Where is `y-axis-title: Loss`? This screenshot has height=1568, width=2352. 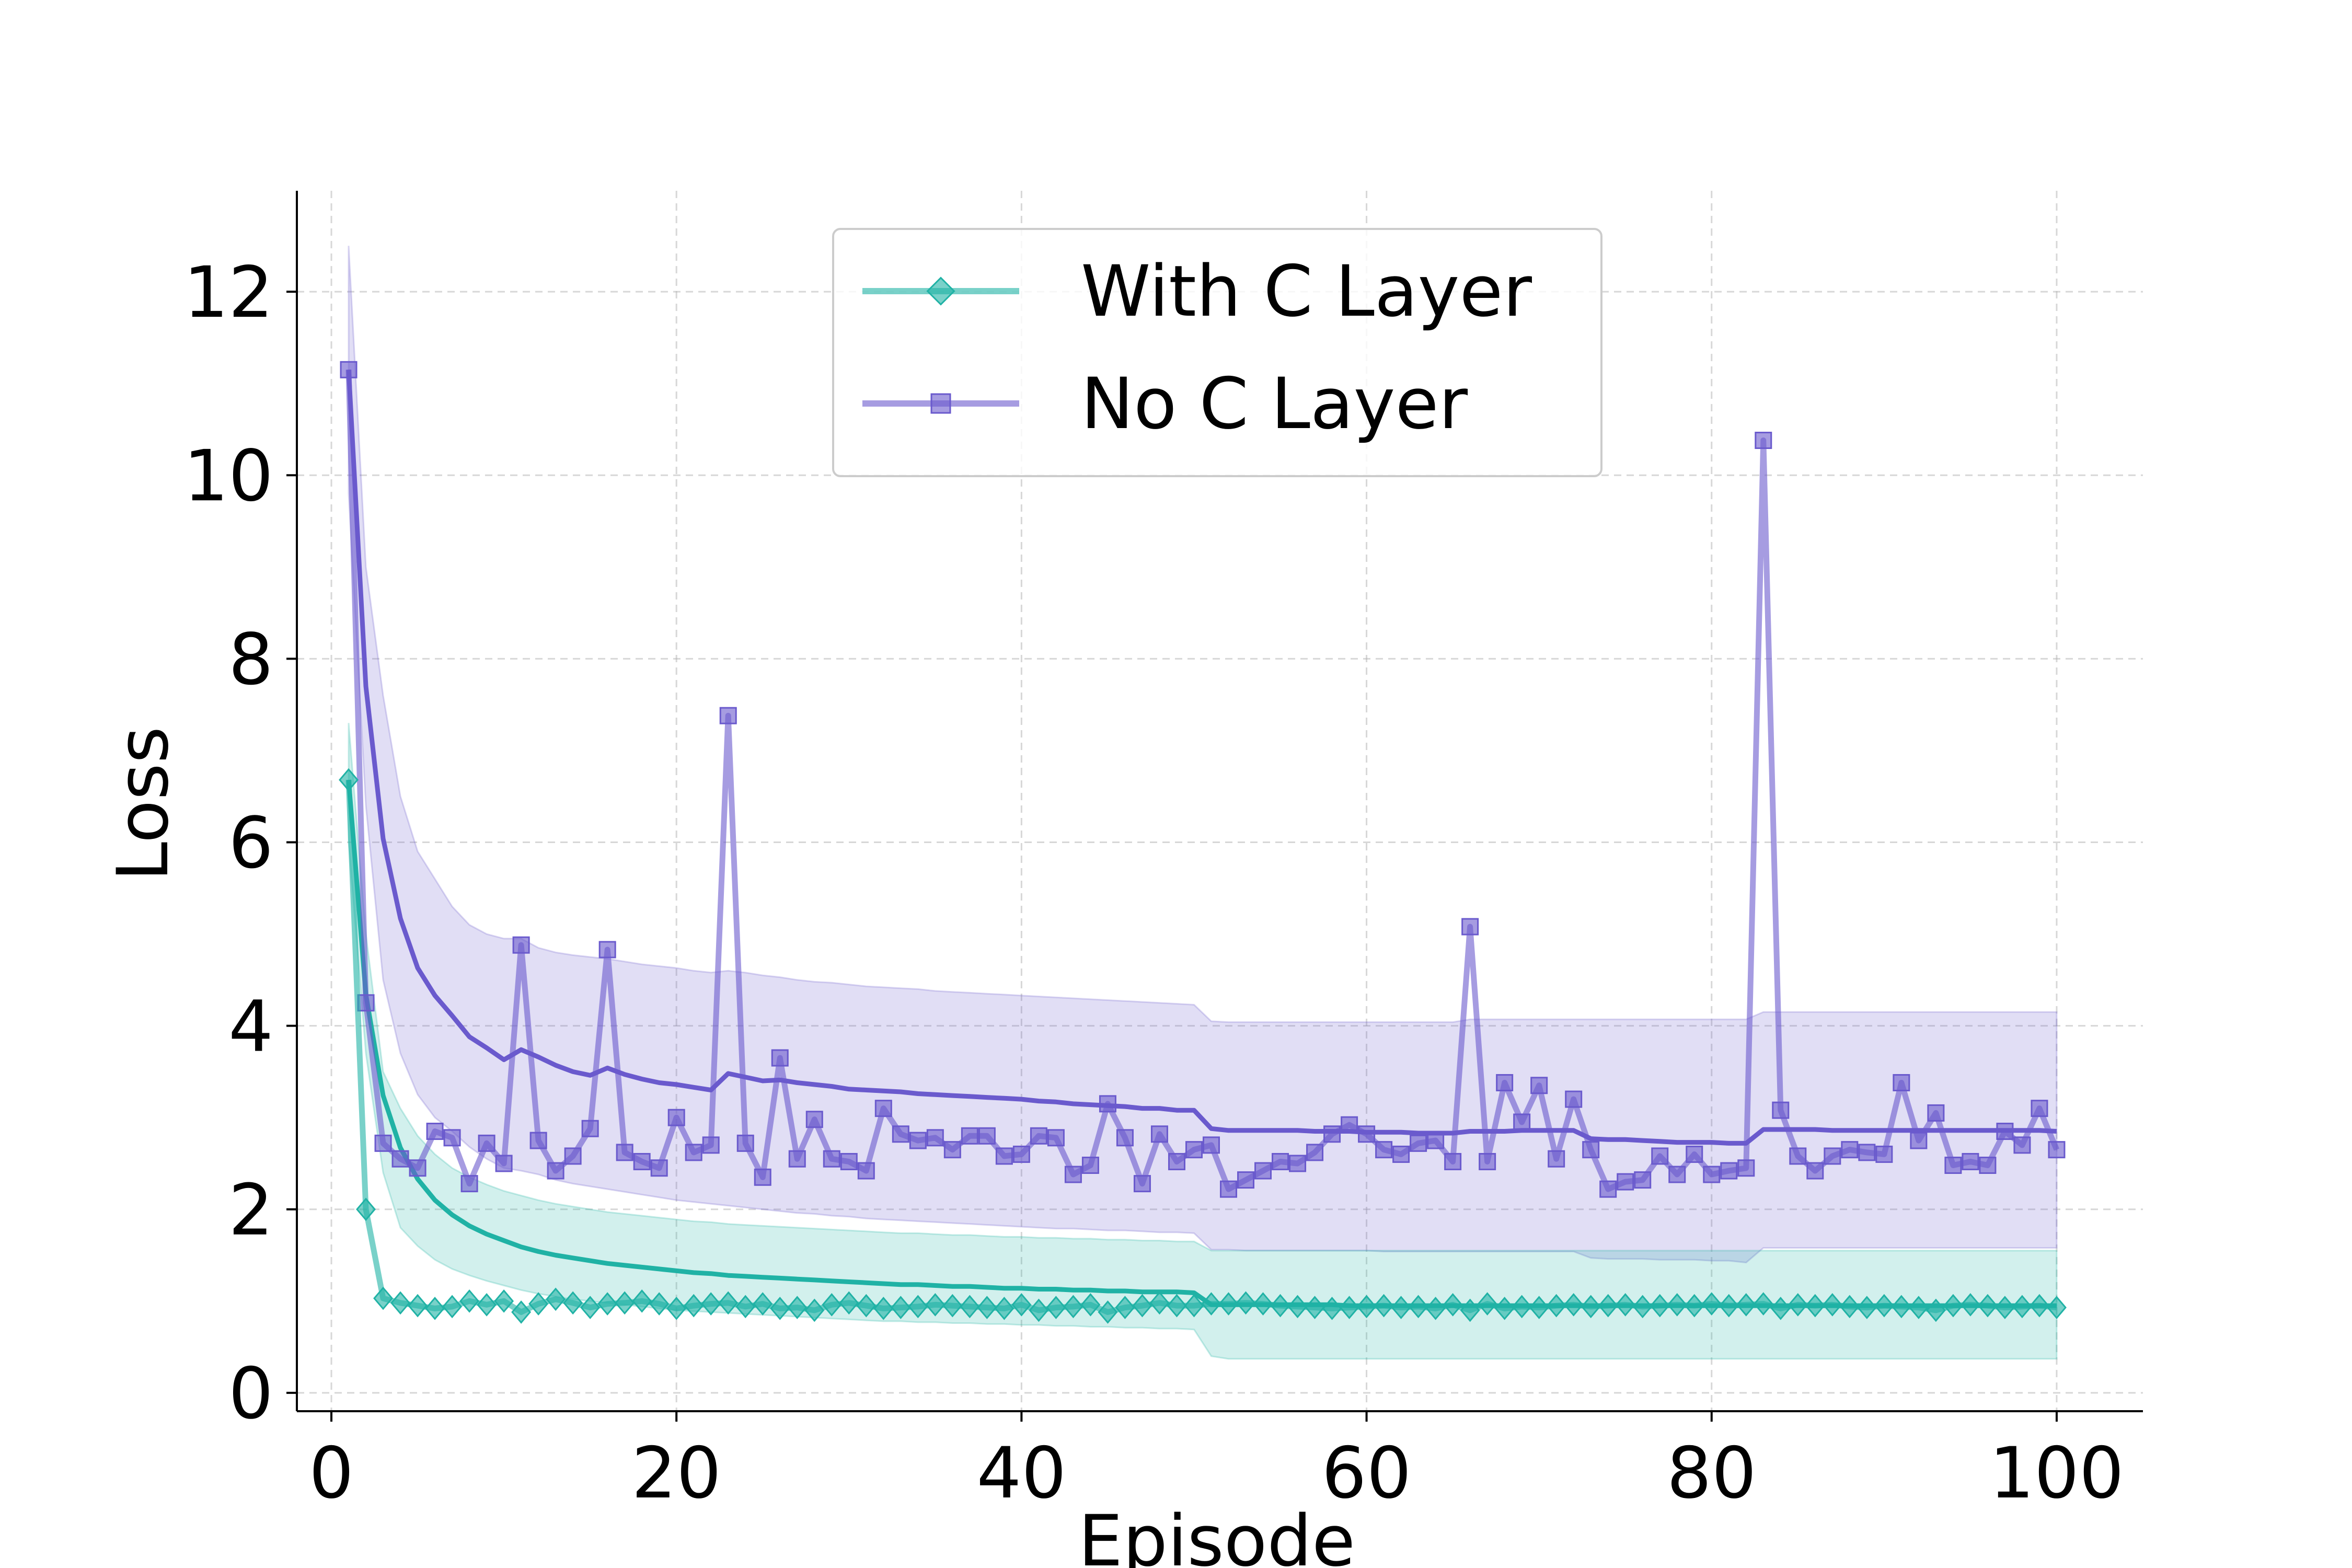 y-axis-title: Loss is located at coordinates (143, 804).